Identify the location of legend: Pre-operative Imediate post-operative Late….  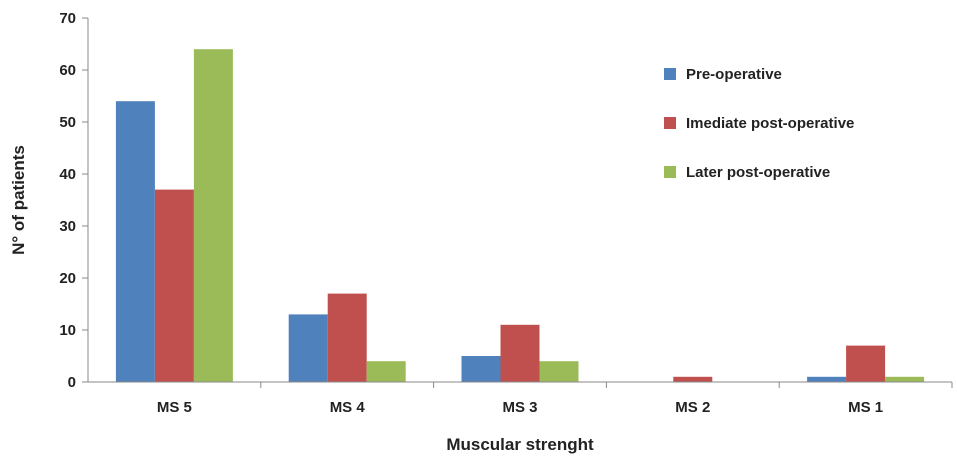
(759, 123).